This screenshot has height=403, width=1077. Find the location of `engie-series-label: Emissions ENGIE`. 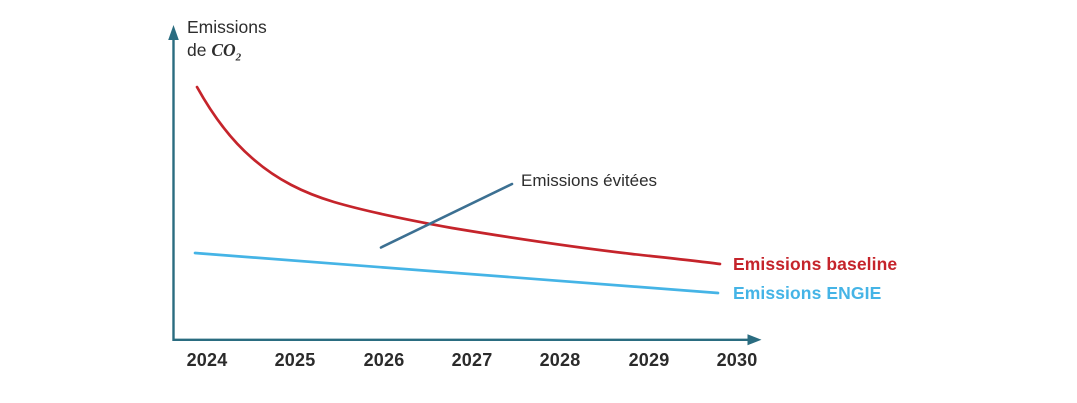

engie-series-label: Emissions ENGIE is located at coordinates (807, 293).